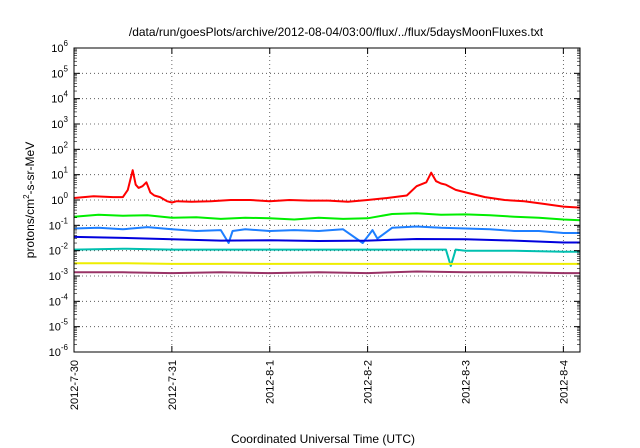 The width and height of the screenshot is (640, 448). I want to click on y-tick-label: 10⁻², so click(59, 250).